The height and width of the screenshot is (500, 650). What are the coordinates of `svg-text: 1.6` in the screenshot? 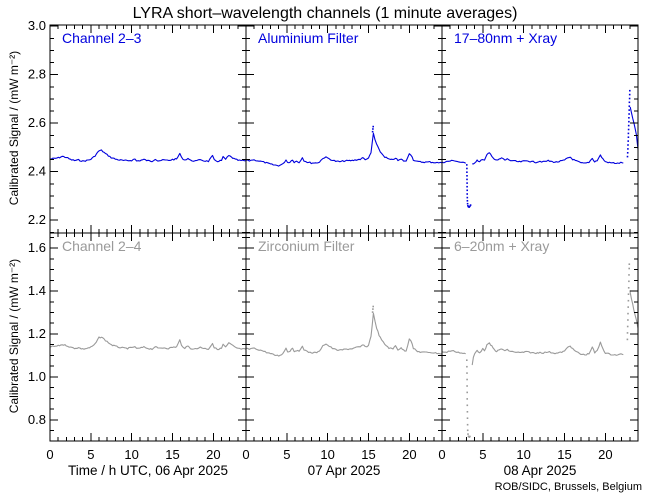 It's located at (37, 247).